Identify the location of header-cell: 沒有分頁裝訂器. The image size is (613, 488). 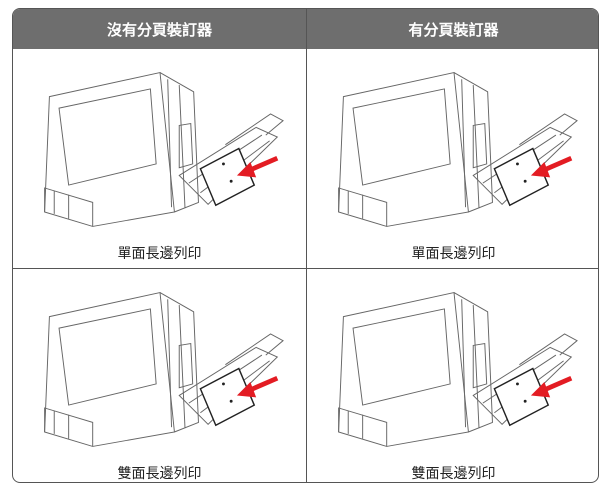
(159, 29).